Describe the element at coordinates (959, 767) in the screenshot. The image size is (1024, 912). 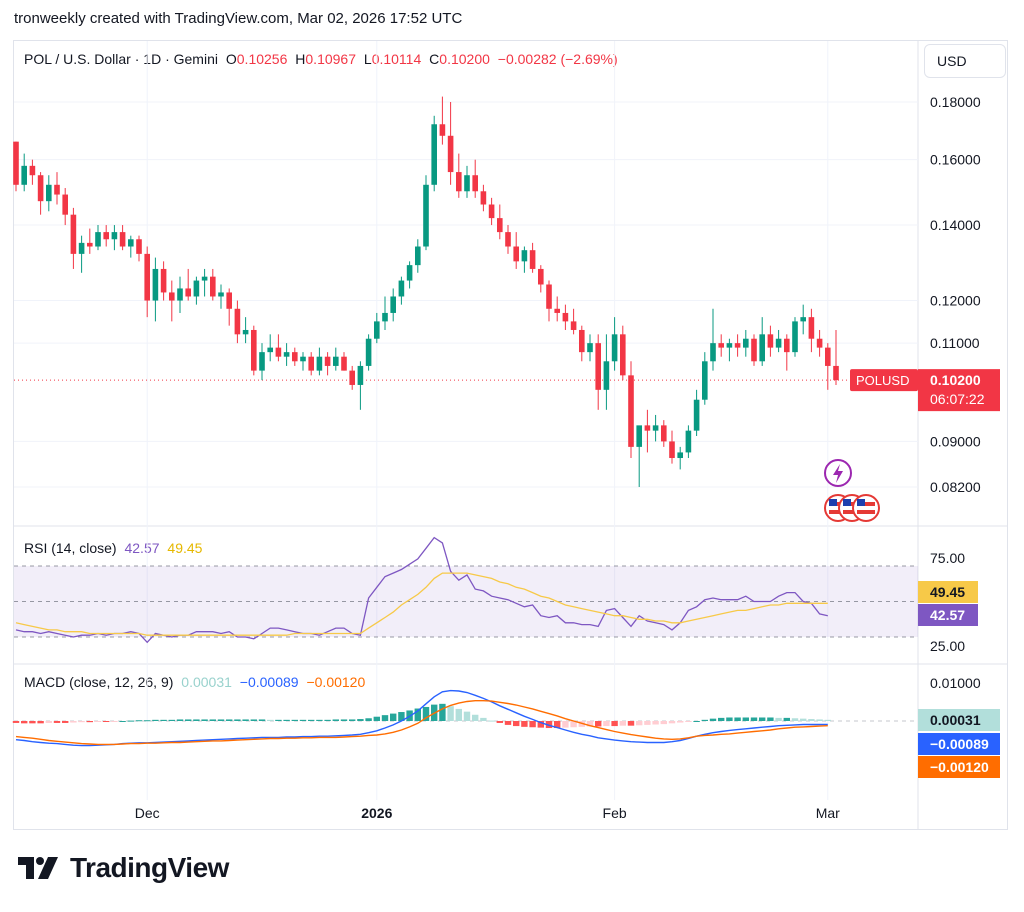
I see `macd-signal-tag-text: −0.00120` at that location.